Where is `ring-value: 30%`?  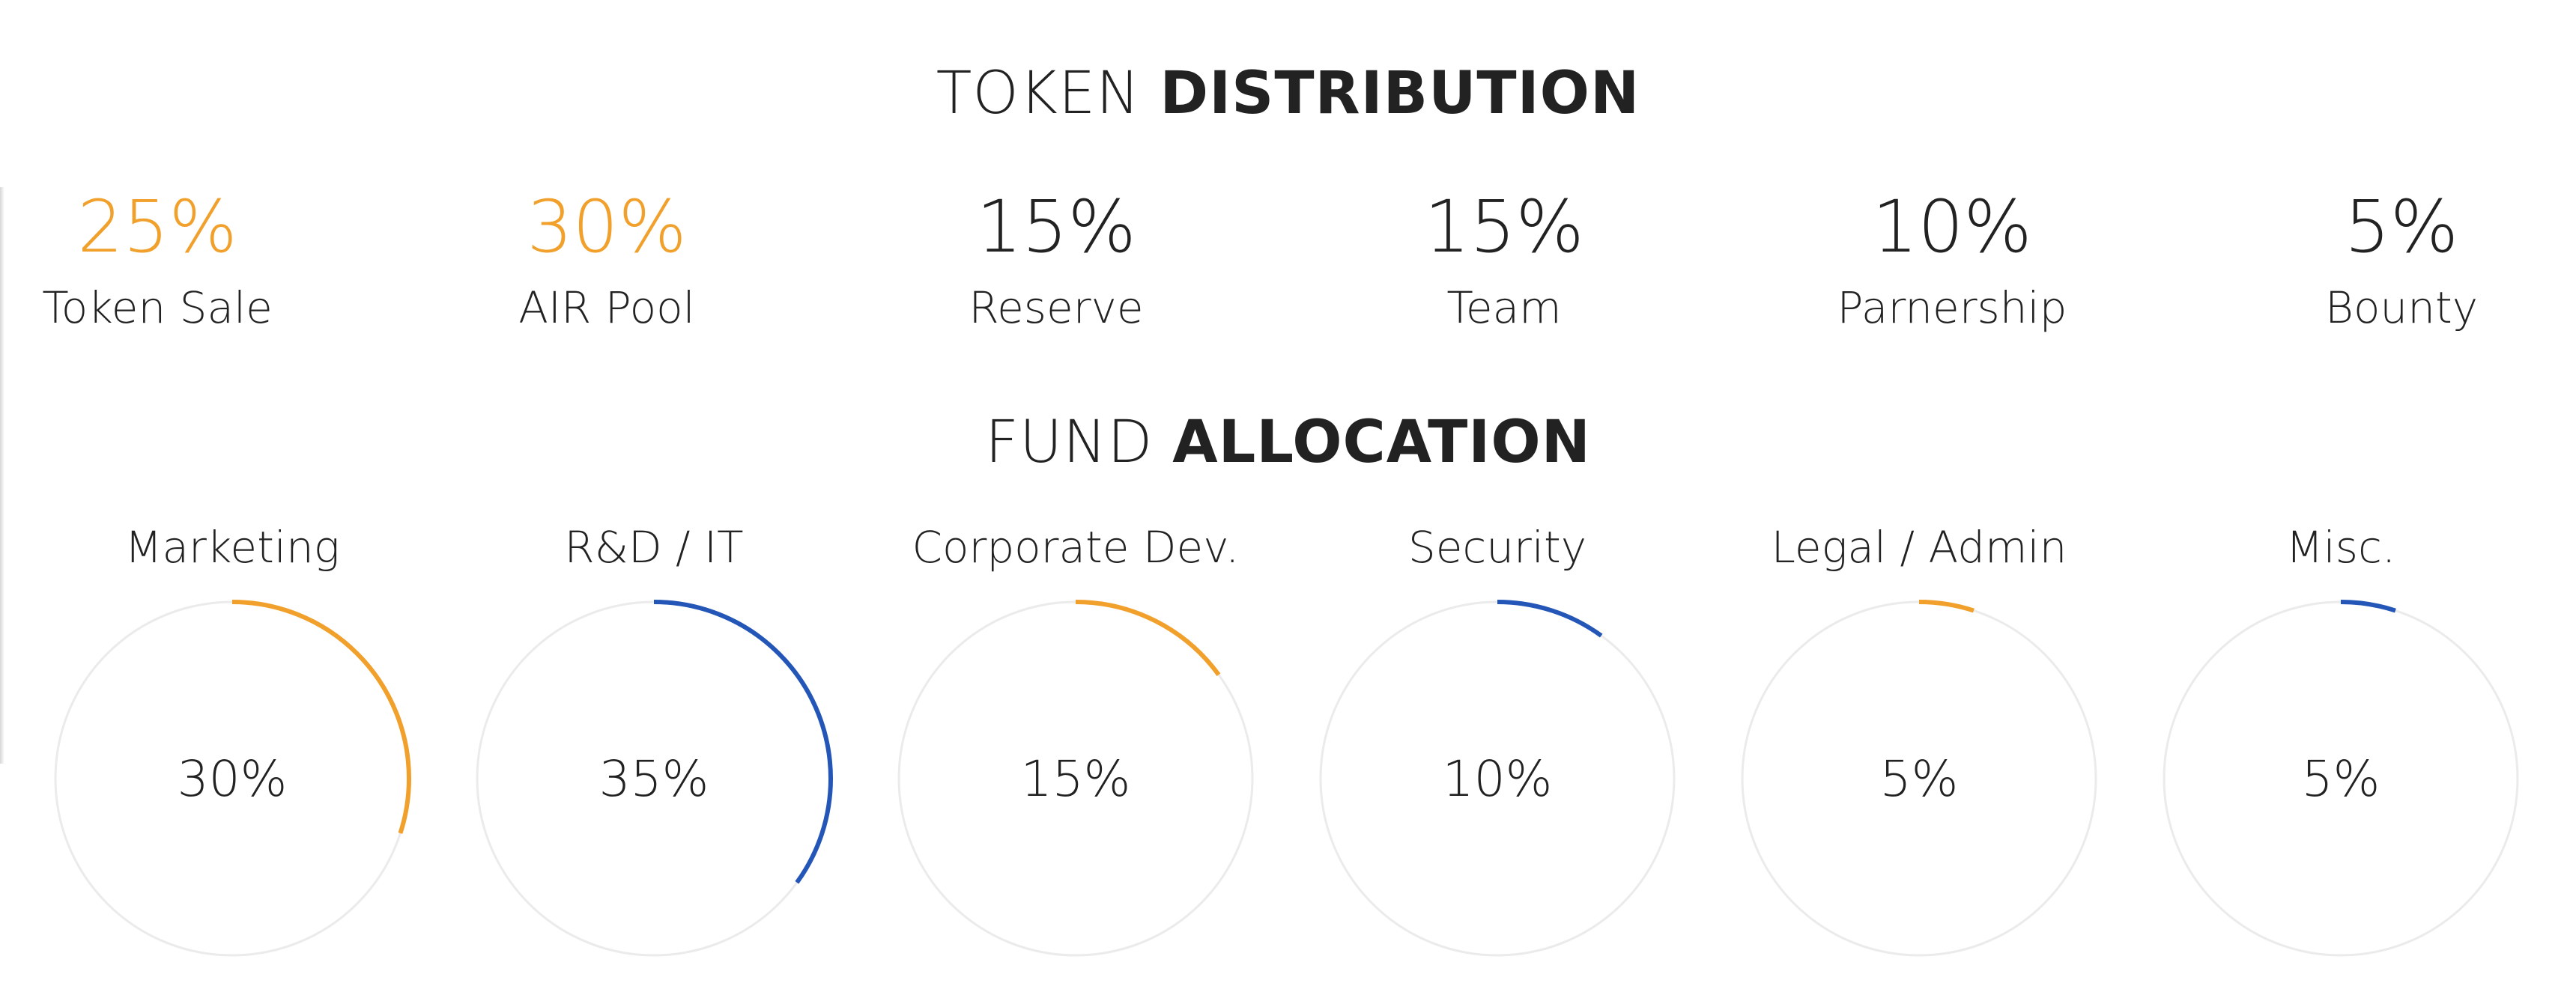 ring-value: 30% is located at coordinates (232, 778).